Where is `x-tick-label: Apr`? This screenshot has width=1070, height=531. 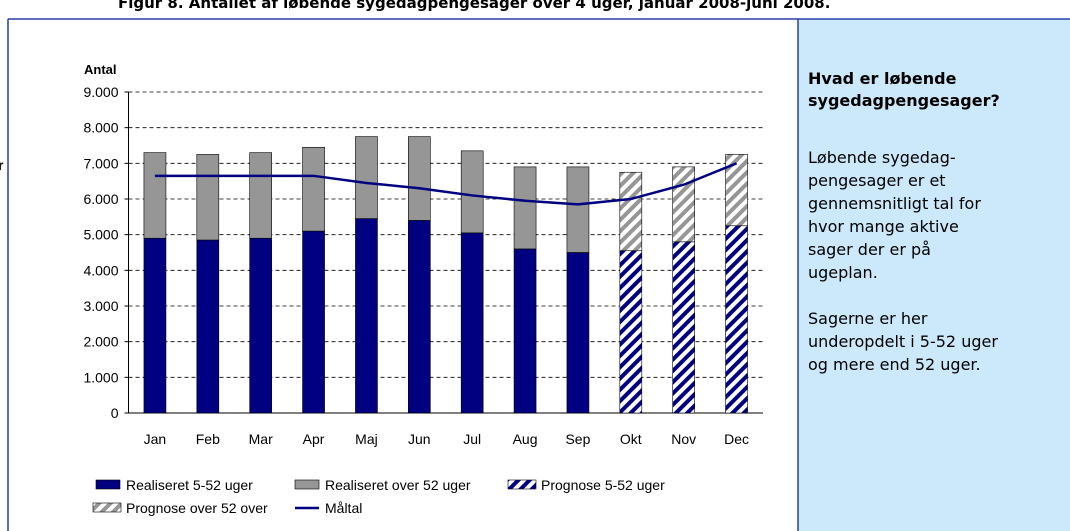
x-tick-label: Apr is located at coordinates (314, 439).